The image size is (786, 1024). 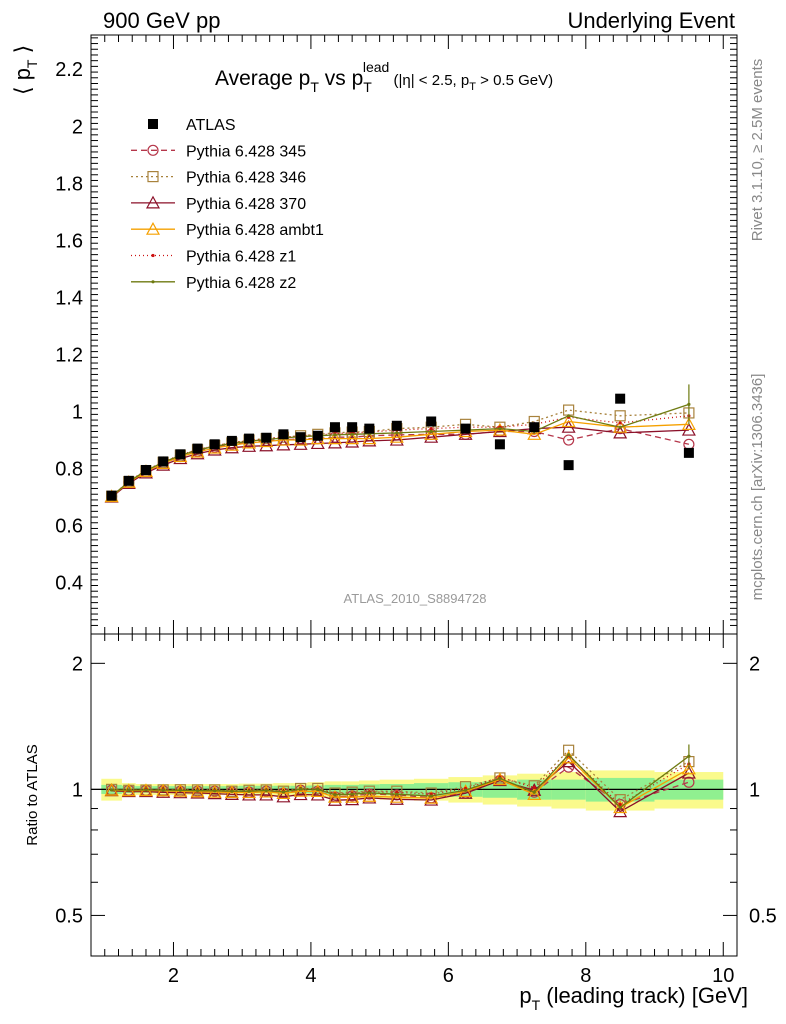 I want to click on legend-label-z1: Pythia 6.428 z1, so click(x=241, y=257).